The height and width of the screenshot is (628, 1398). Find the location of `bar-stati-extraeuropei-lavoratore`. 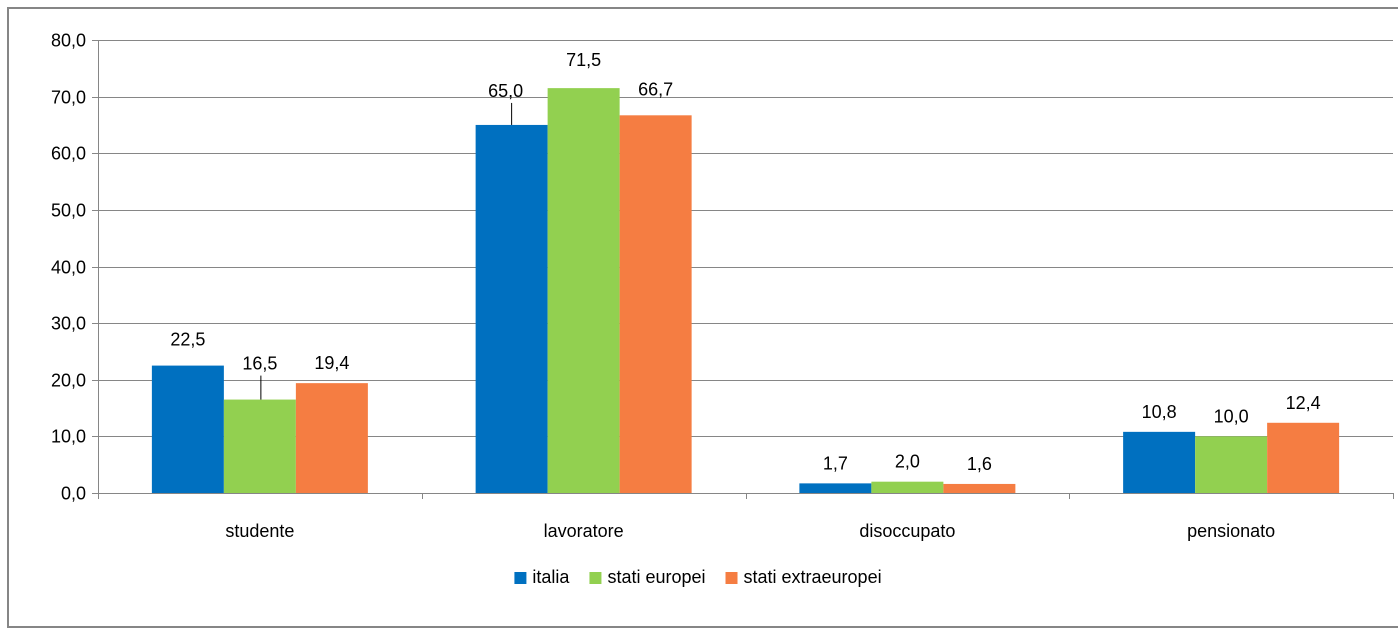

bar-stati-extraeuropei-lavoratore is located at coordinates (655, 304).